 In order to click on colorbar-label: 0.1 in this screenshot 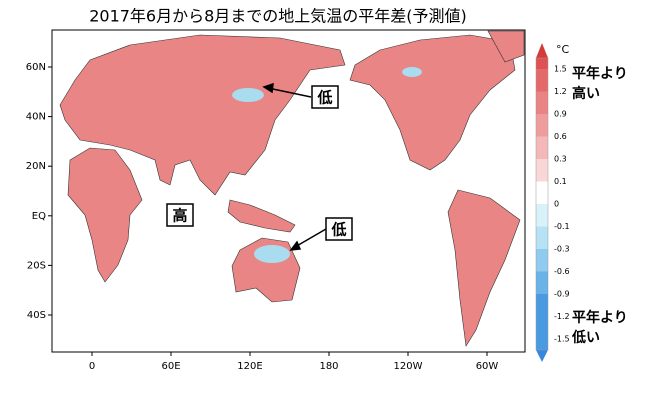, I will do `click(560, 181)`.